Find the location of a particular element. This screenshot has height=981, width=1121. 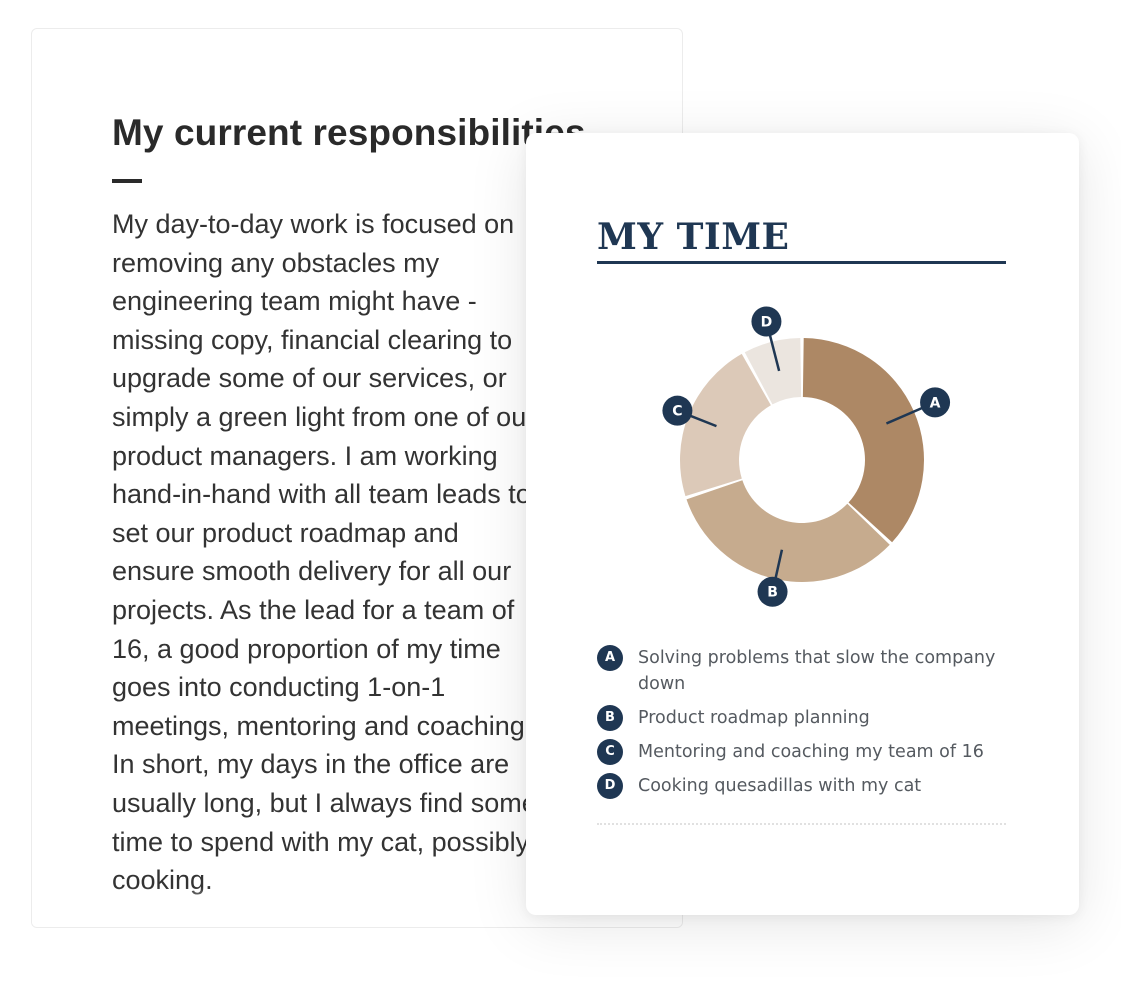

callout-badge-c: C is located at coordinates (677, 410).